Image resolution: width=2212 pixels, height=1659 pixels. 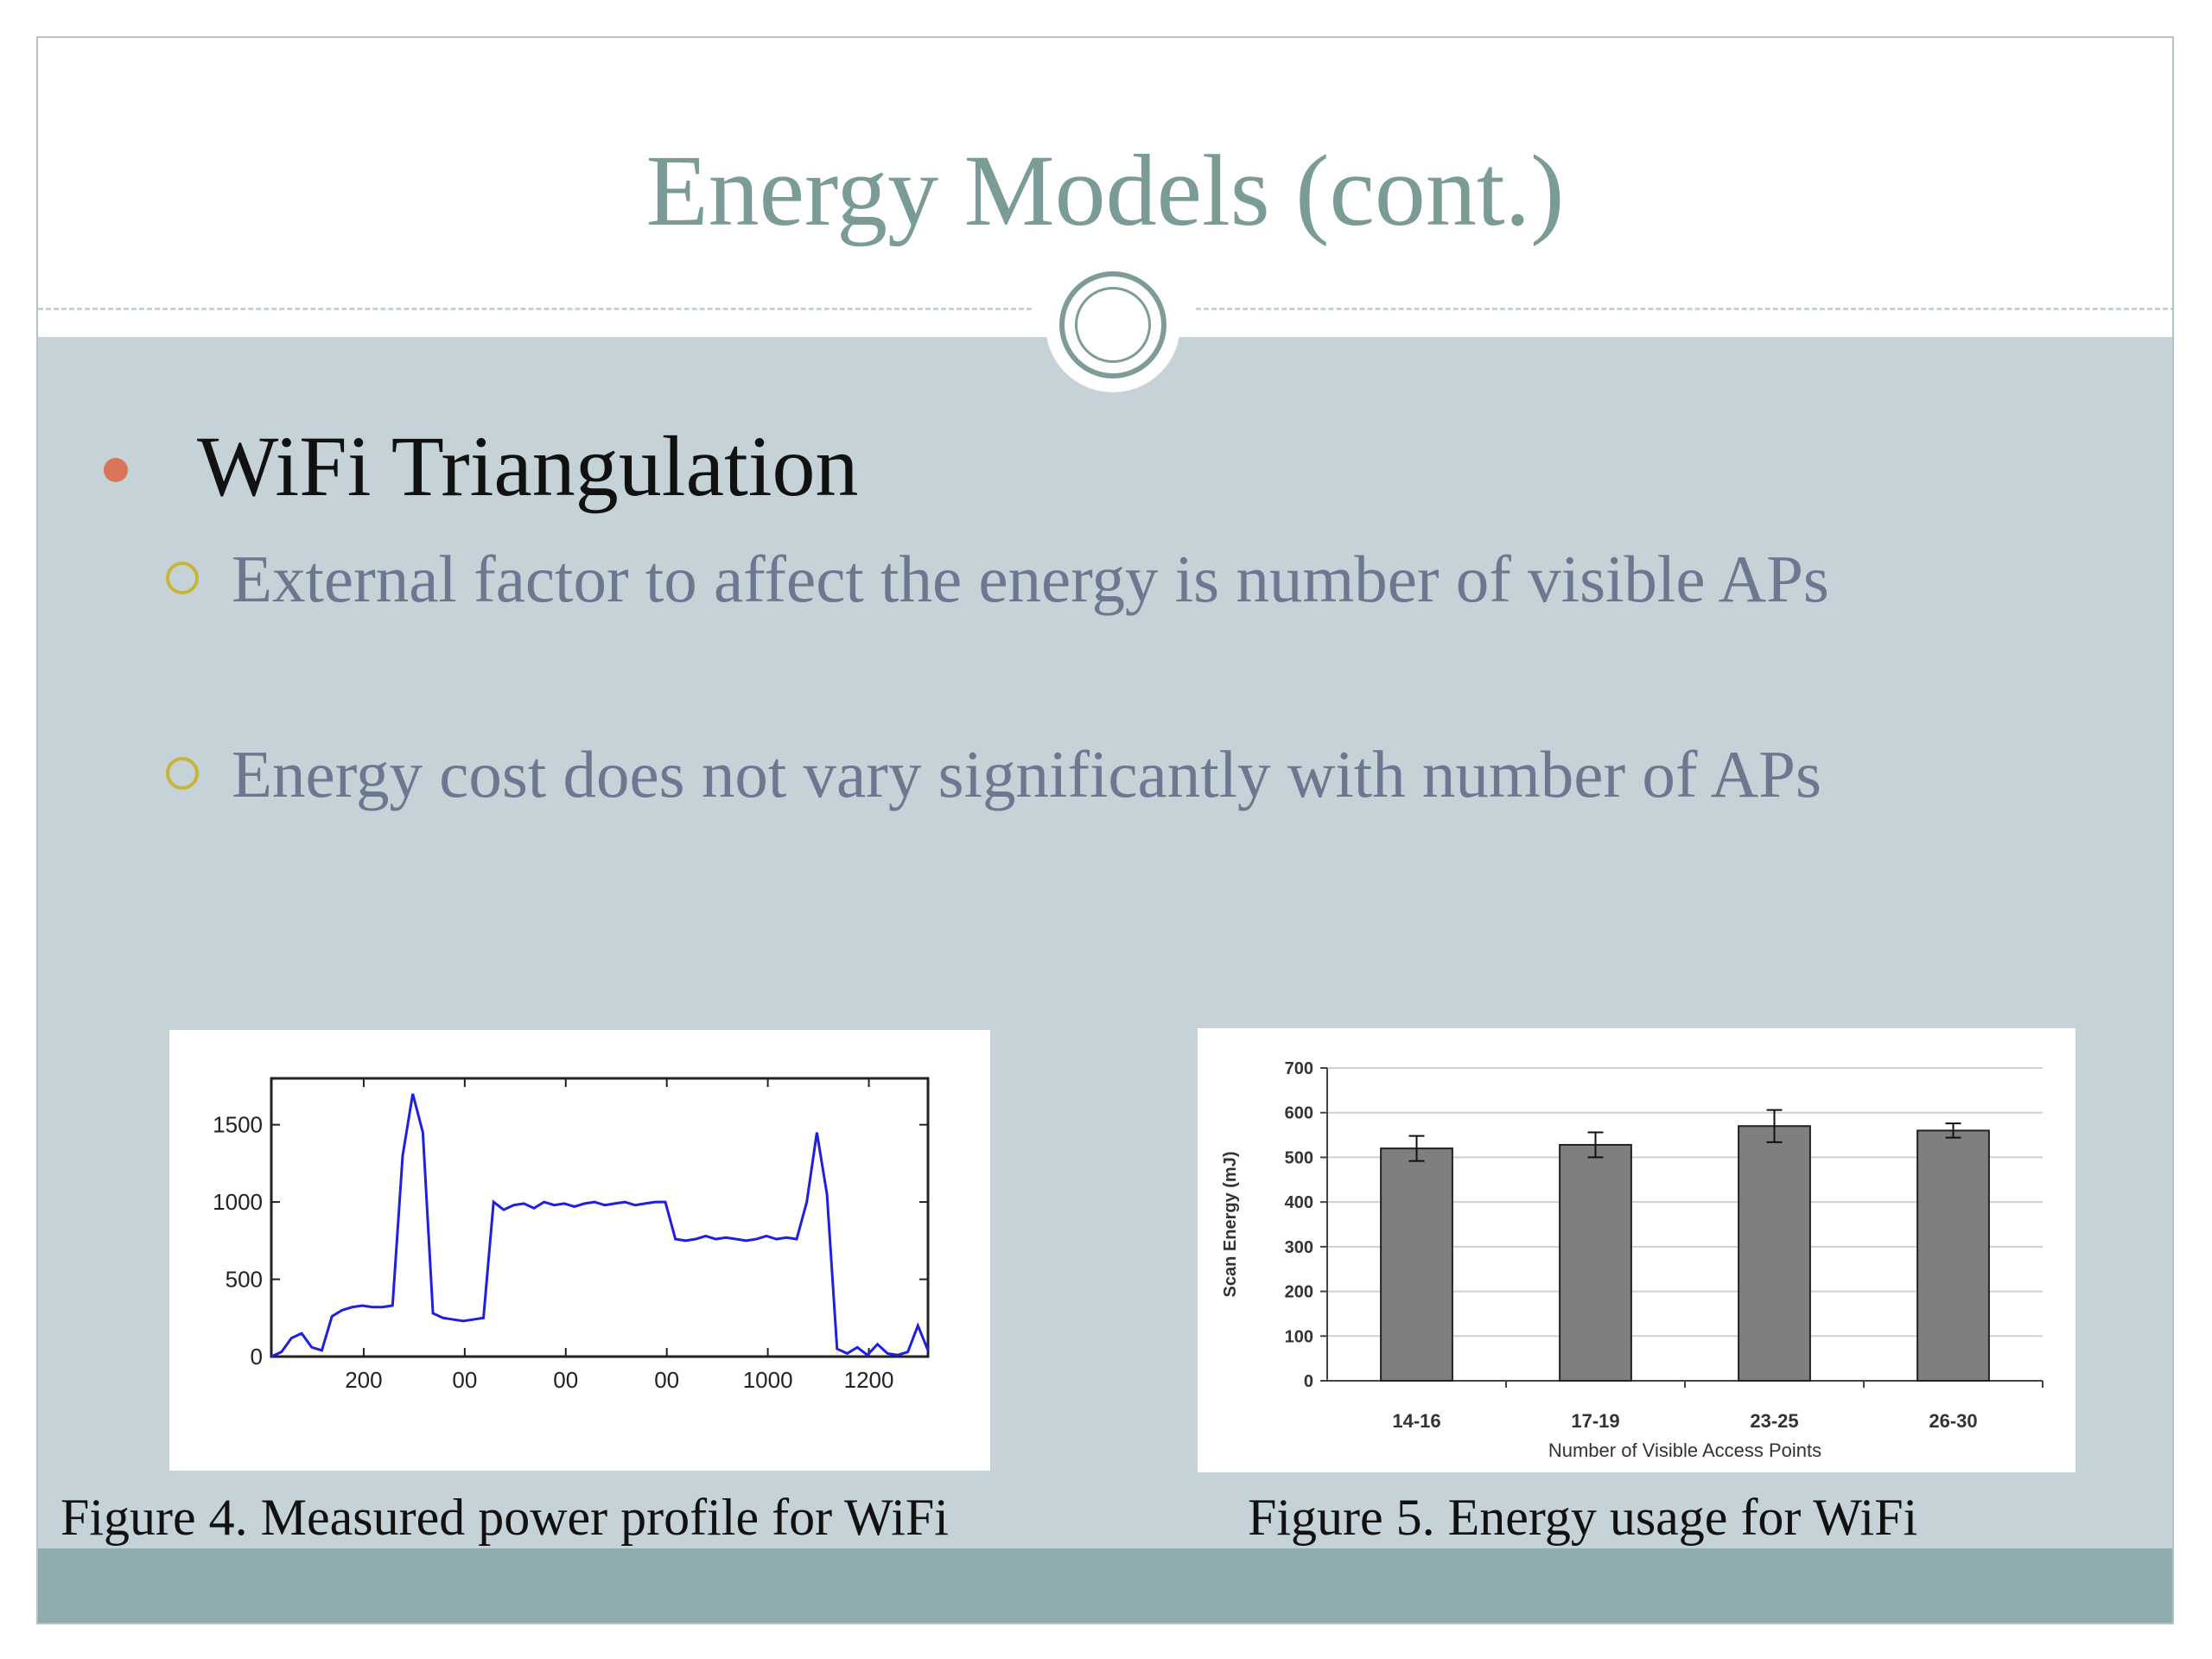 What do you see at coordinates (600, 1225) in the screenshot?
I see `power-series-line` at bounding box center [600, 1225].